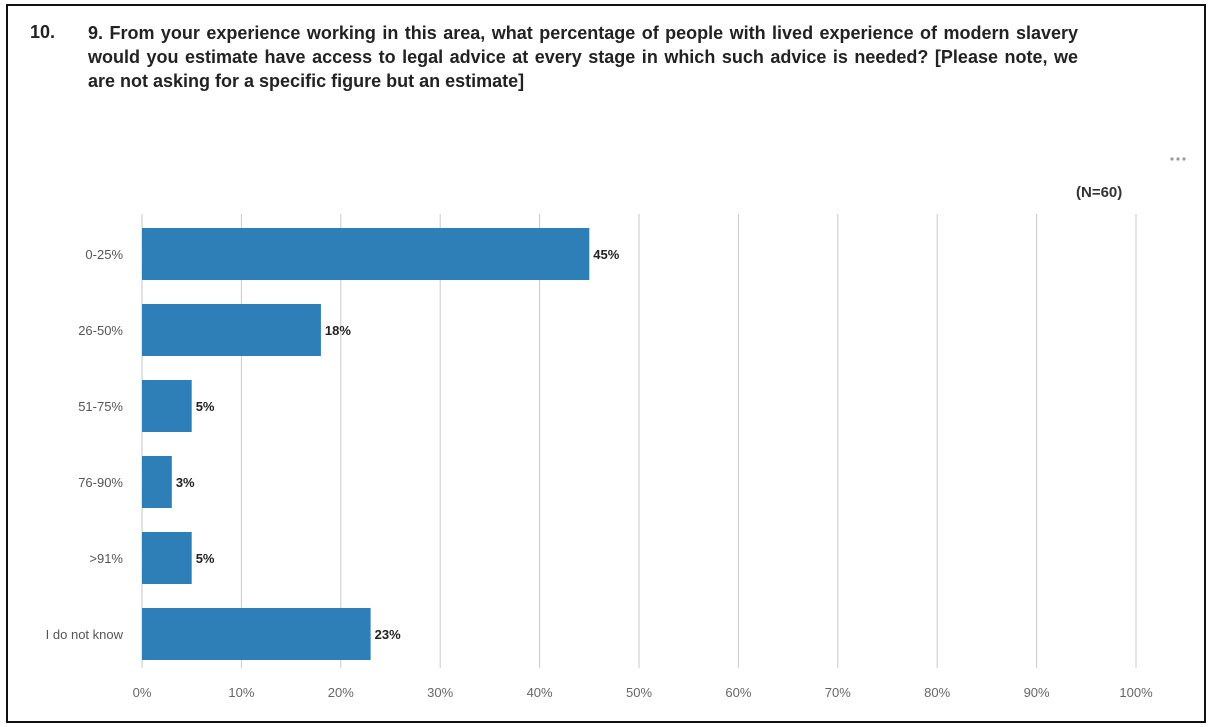  What do you see at coordinates (341, 692) in the screenshot?
I see `x-tick-label: 20%` at bounding box center [341, 692].